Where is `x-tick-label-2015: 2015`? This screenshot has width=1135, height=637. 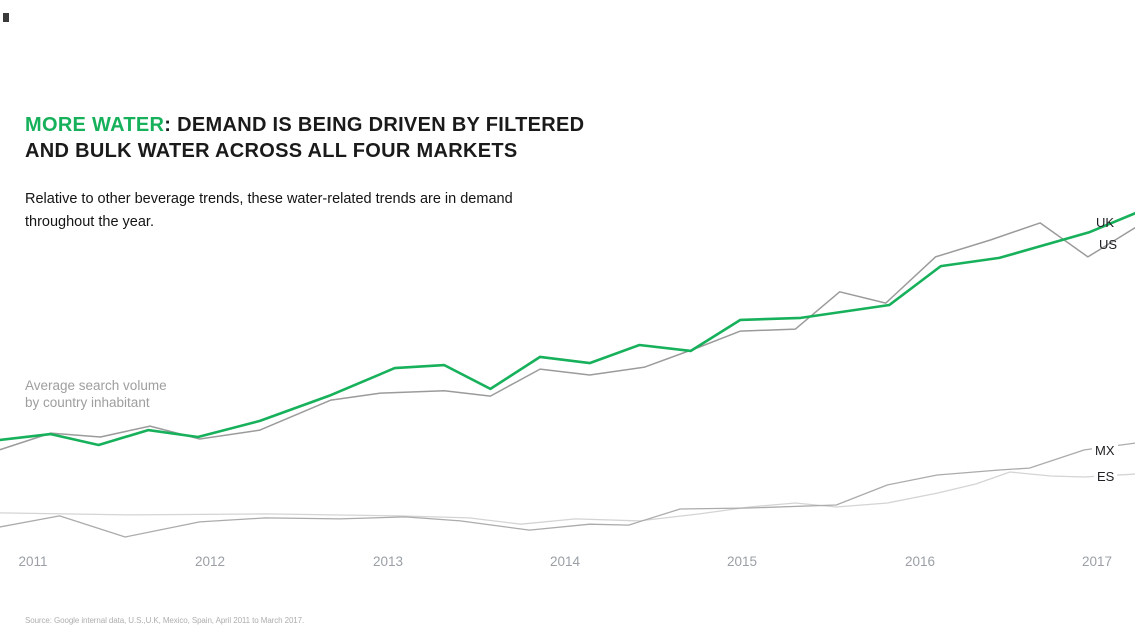 x-tick-label-2015: 2015 is located at coordinates (742, 561).